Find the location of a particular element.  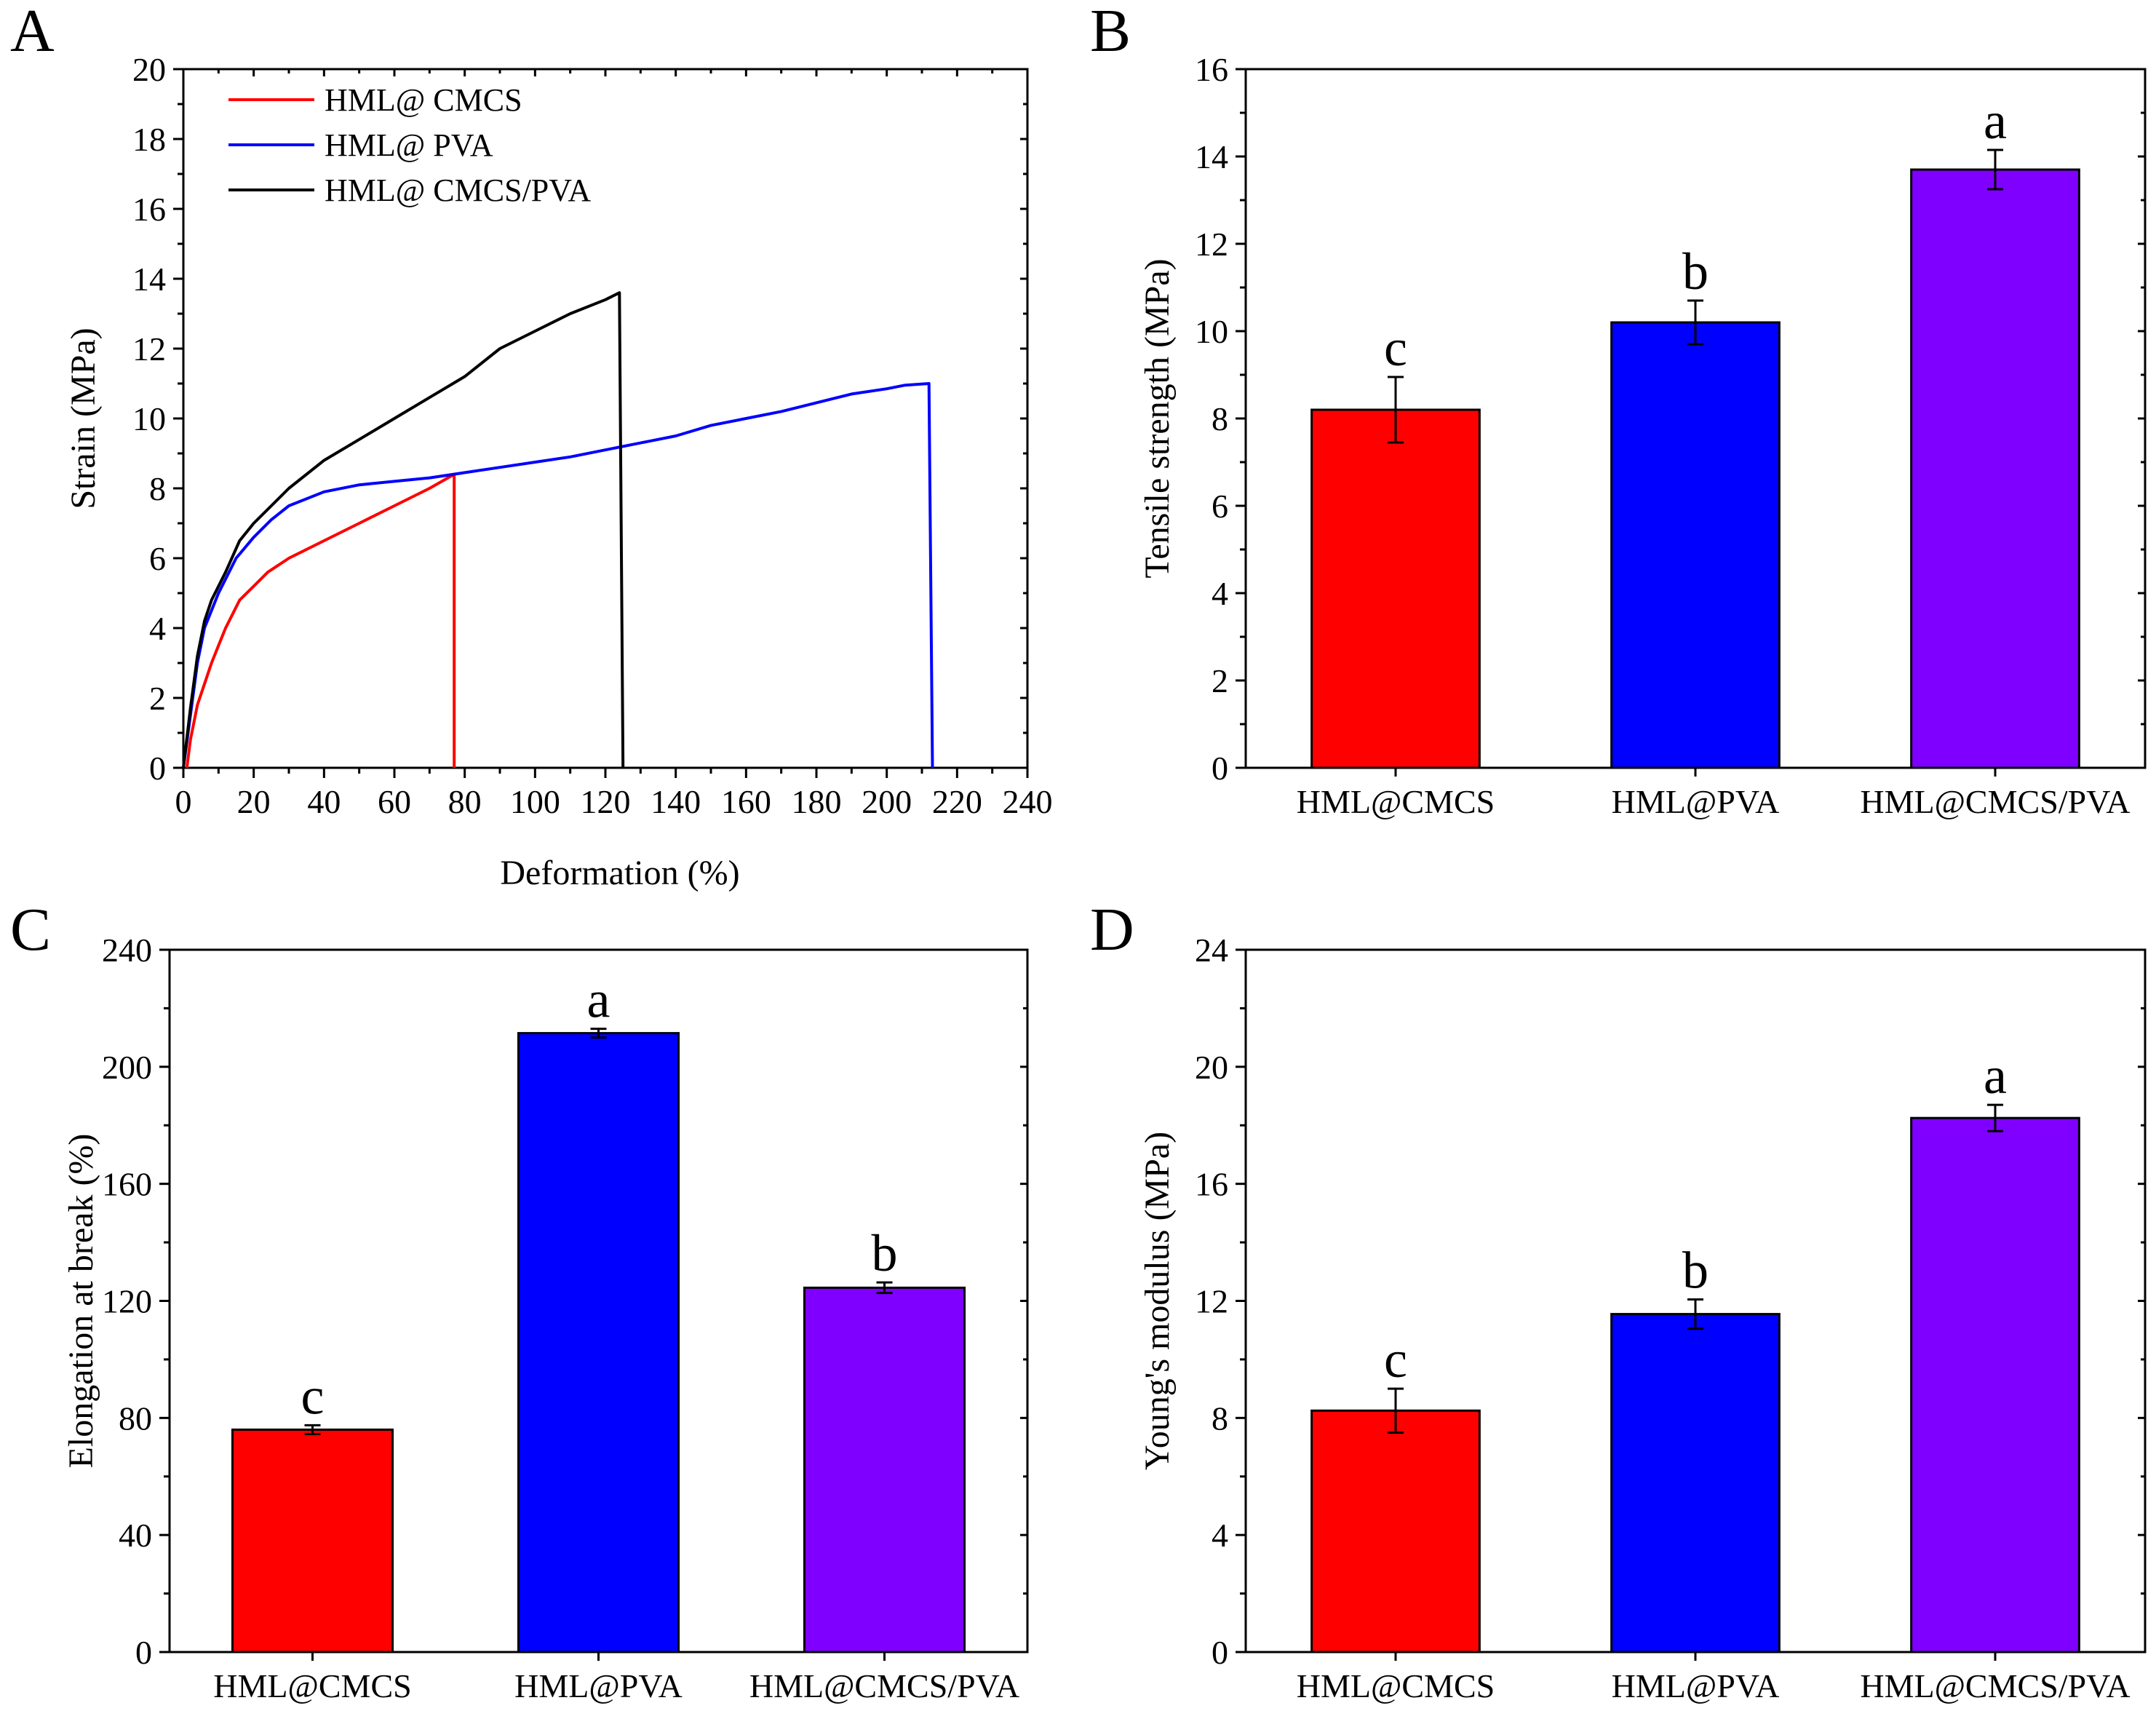

panel-letter: B is located at coordinates (1110, 32).